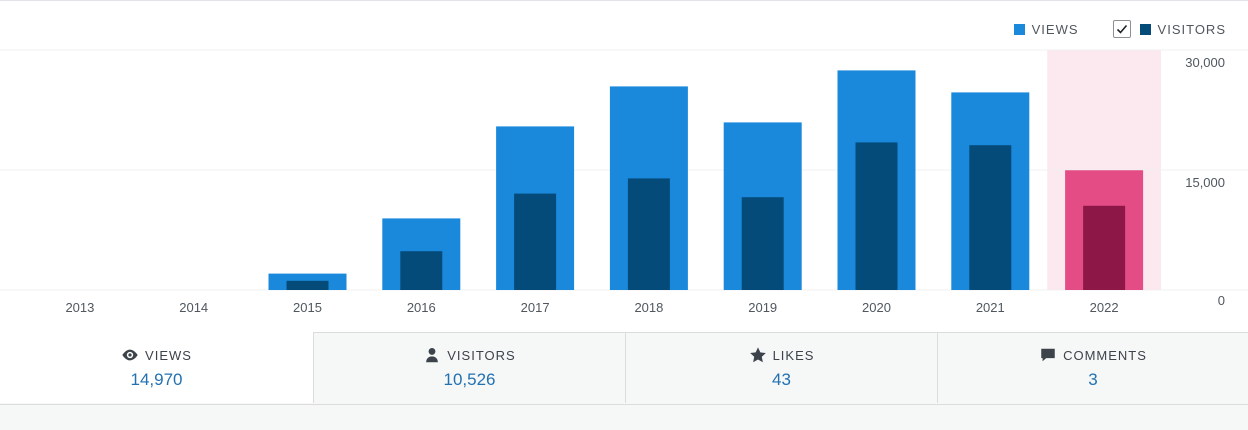 This screenshot has height=430, width=1248. What do you see at coordinates (1105, 355) in the screenshot?
I see `tab-comments-label: COMMENTS` at bounding box center [1105, 355].